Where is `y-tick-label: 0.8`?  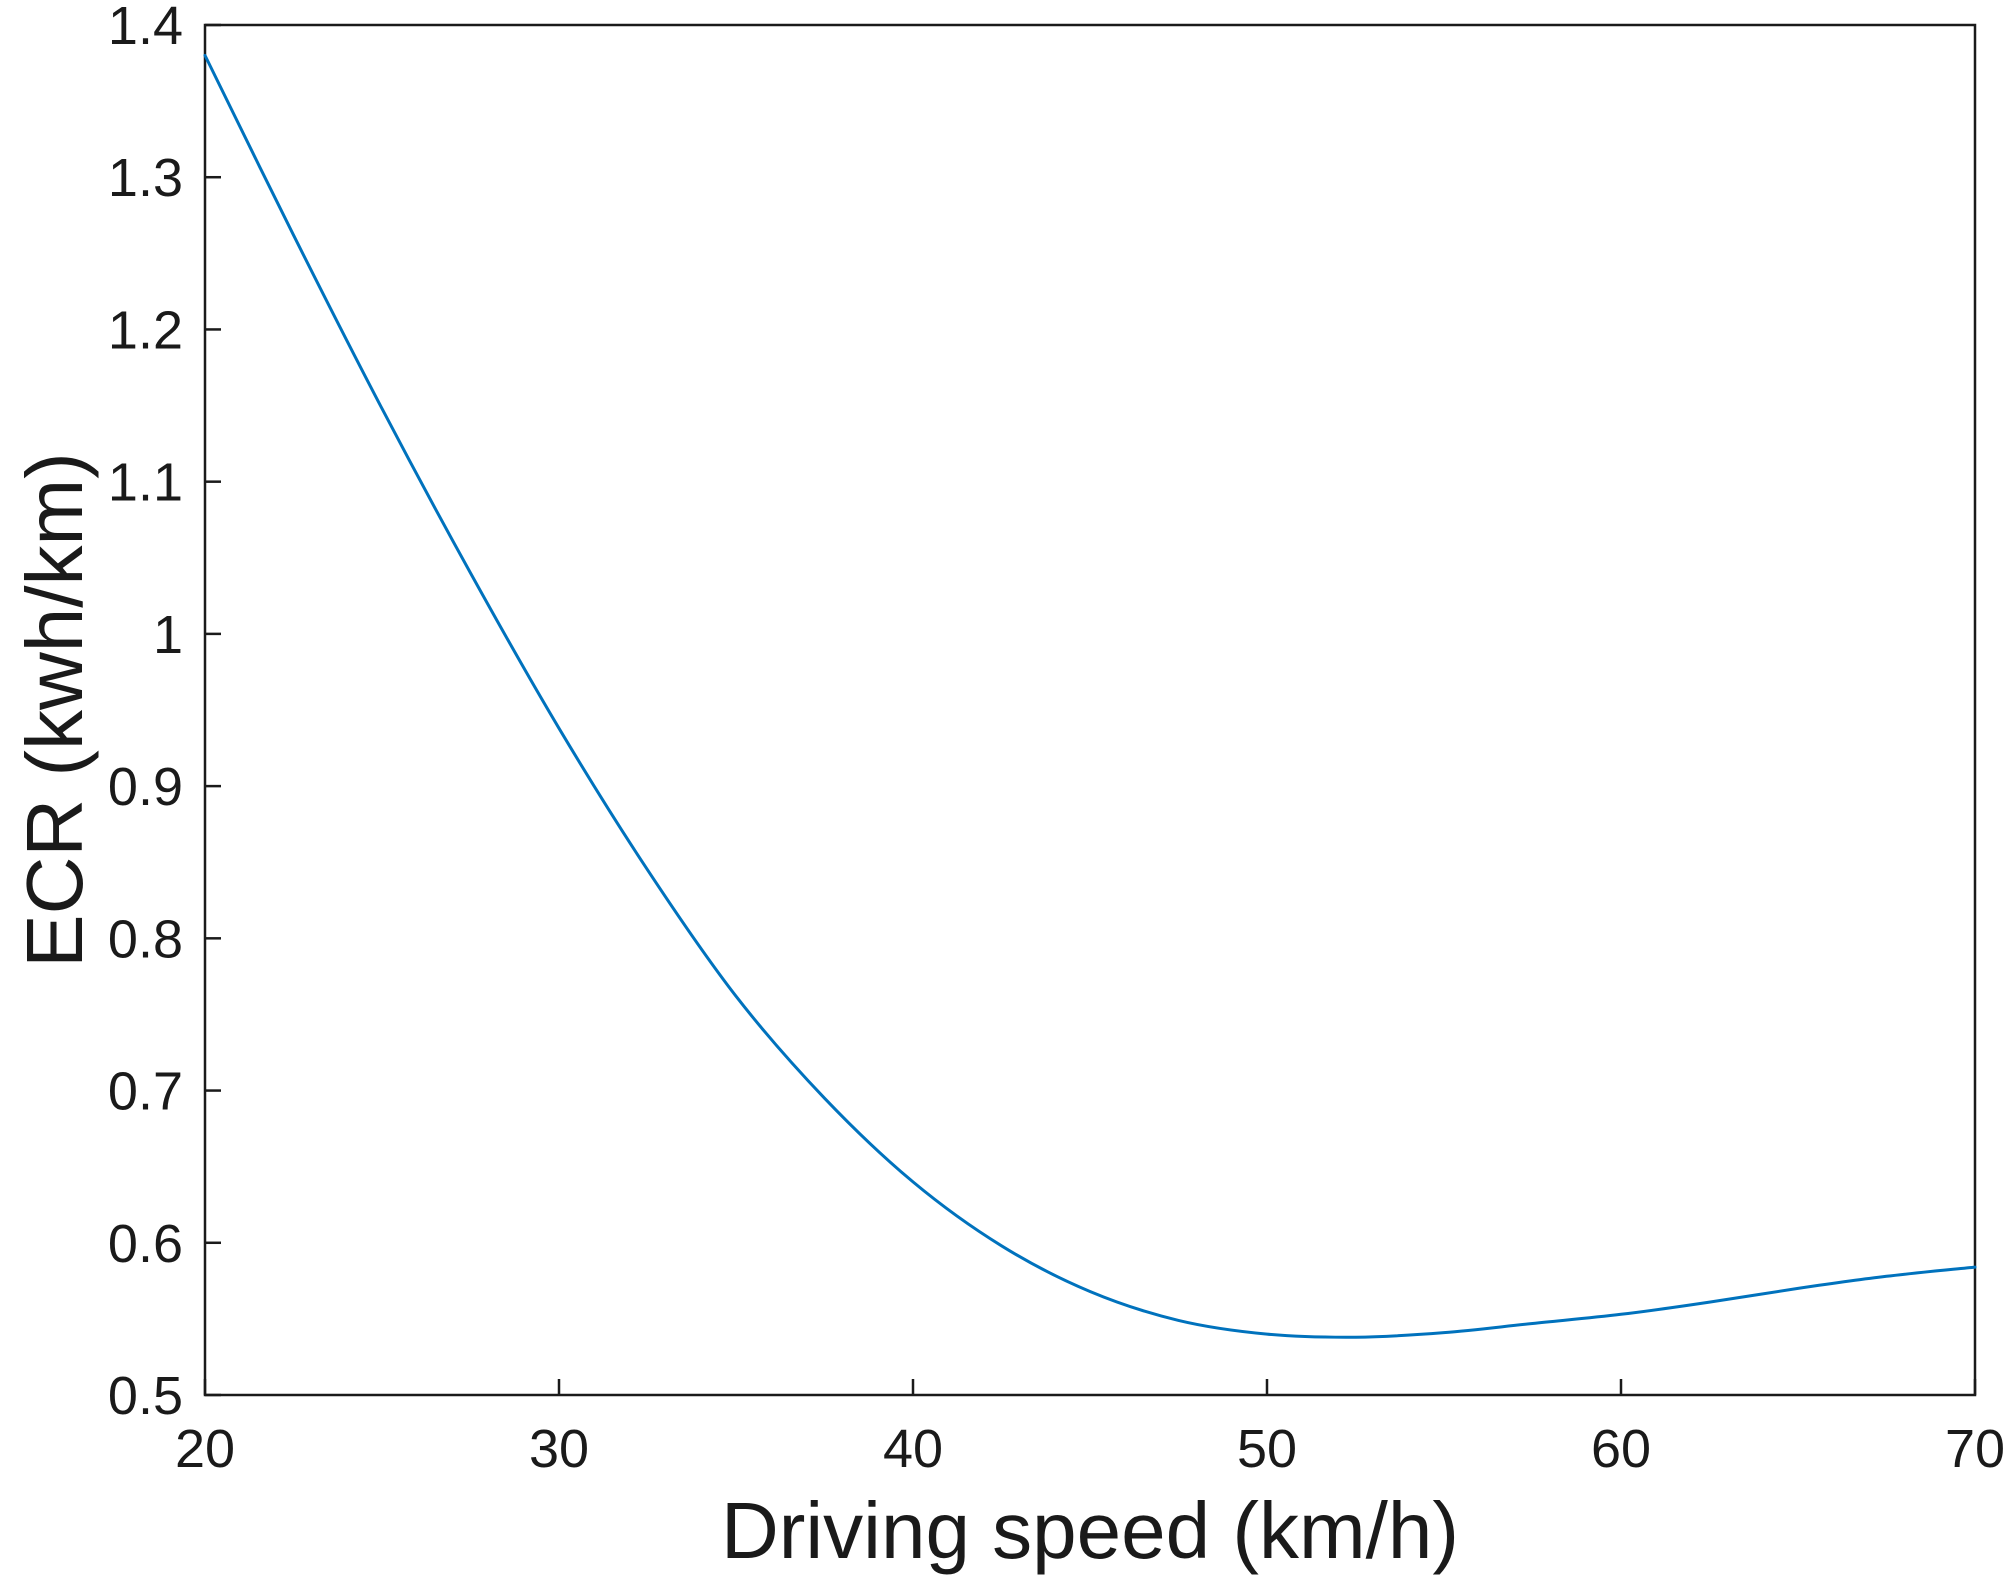 y-tick-label: 0.8 is located at coordinates (145, 939).